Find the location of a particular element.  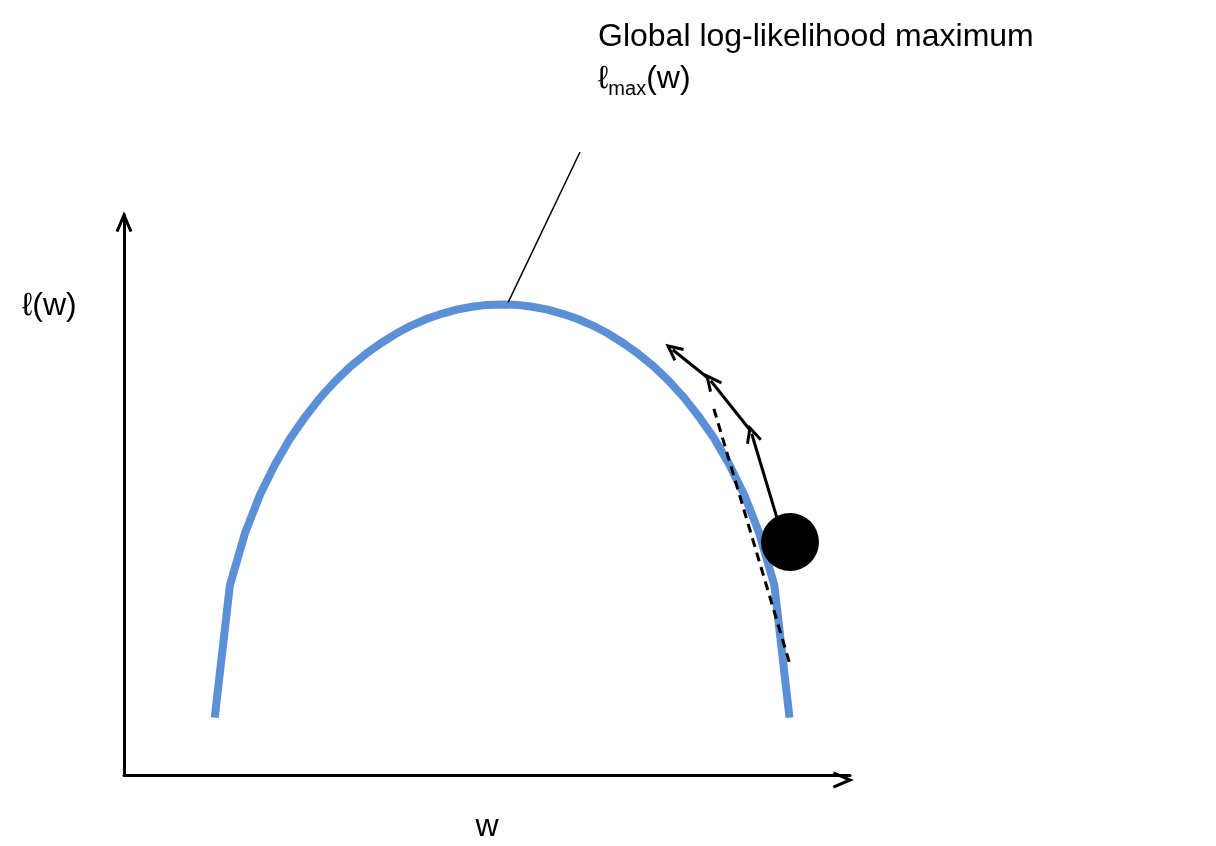

x-axis-title: w is located at coordinates (487, 825).